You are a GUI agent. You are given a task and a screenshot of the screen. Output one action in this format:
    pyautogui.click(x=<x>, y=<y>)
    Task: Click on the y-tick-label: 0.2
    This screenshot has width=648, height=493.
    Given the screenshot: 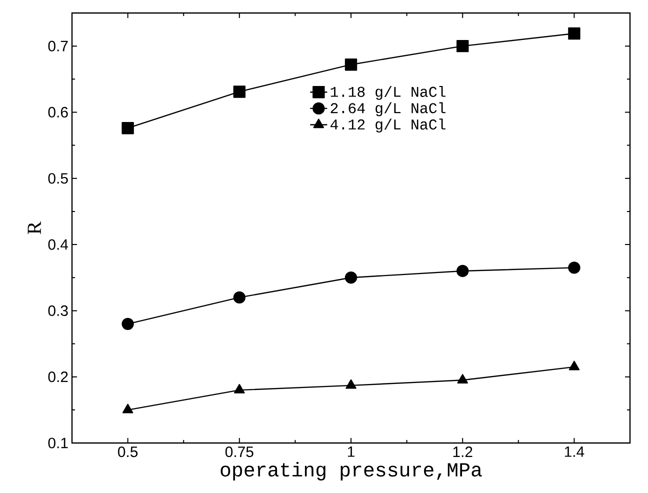 What is the action you would take?
    pyautogui.click(x=58, y=377)
    